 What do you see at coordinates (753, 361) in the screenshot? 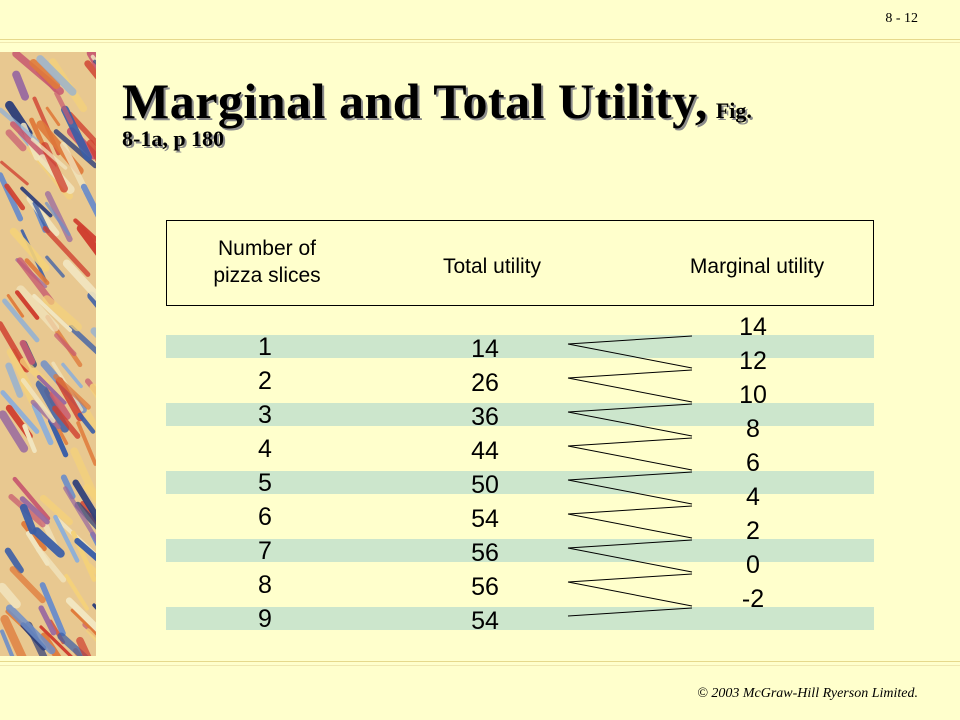
I see `marginal-utility-value: 12` at bounding box center [753, 361].